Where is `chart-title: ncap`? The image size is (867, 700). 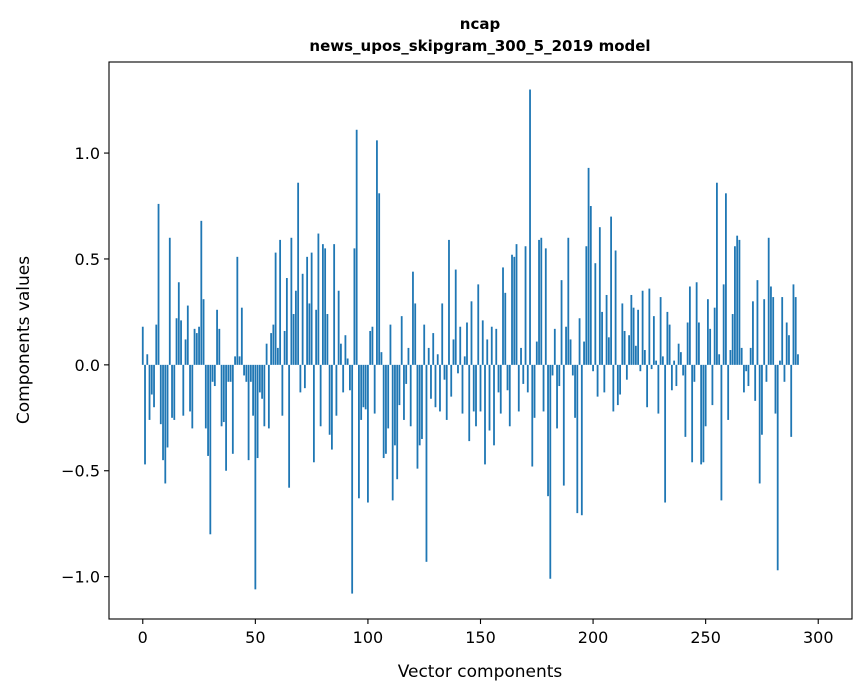 chart-title: ncap is located at coordinates (480, 24).